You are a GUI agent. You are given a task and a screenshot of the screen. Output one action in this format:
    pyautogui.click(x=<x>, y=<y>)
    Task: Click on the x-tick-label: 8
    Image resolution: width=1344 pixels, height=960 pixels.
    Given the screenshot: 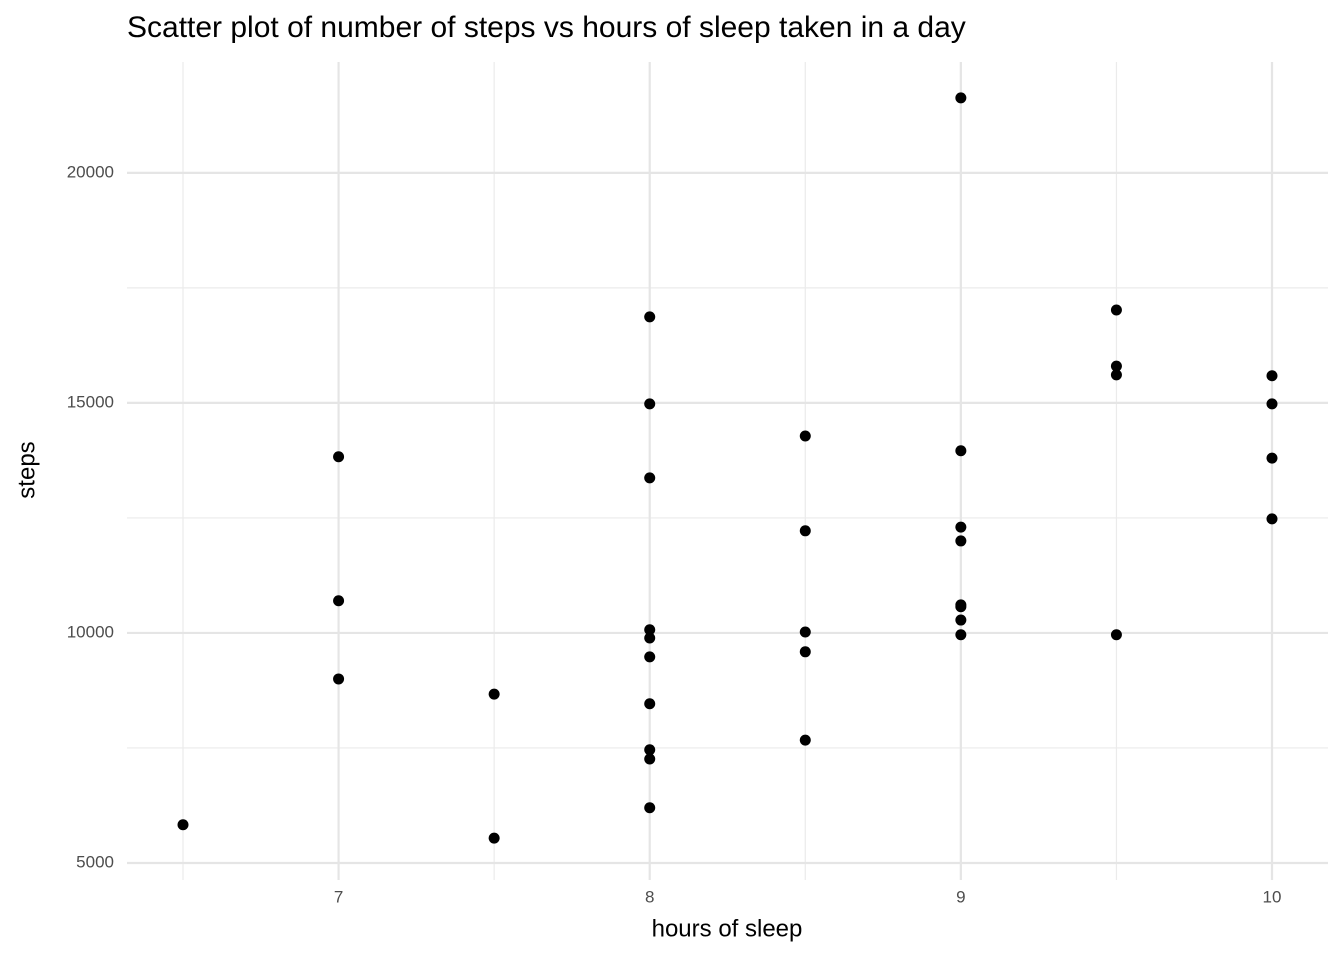 What is the action you would take?
    pyautogui.click(x=649, y=896)
    